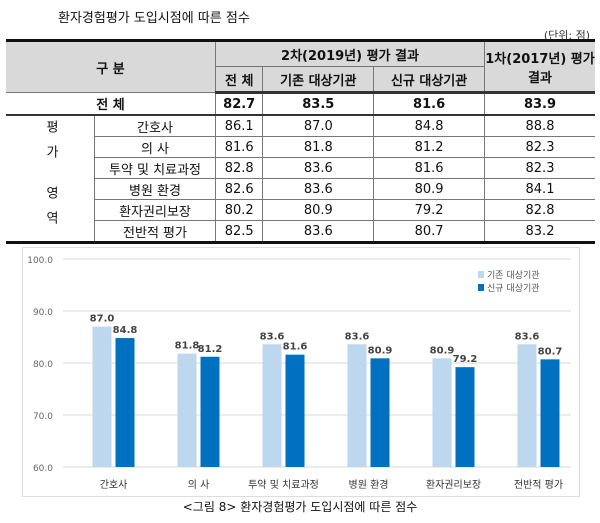 This screenshot has height=523, width=600. I want to click on row-label: 의 사, so click(155, 147).